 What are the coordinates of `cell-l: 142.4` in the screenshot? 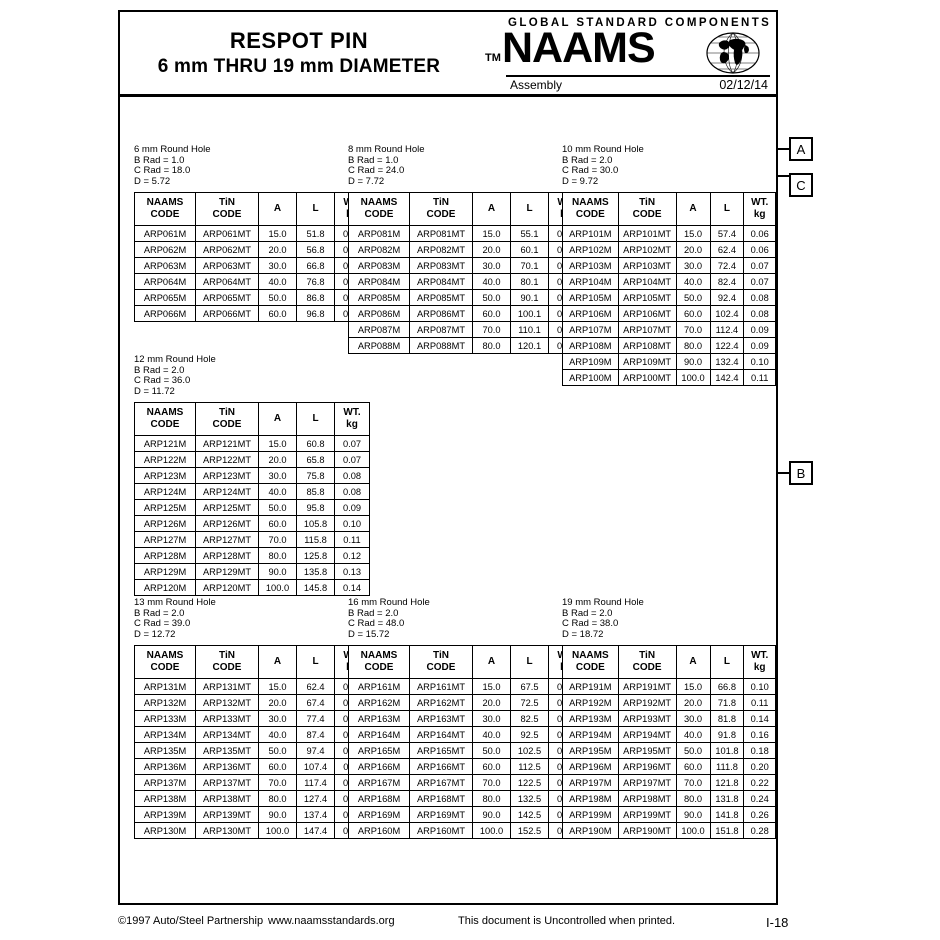 It's located at (727, 378).